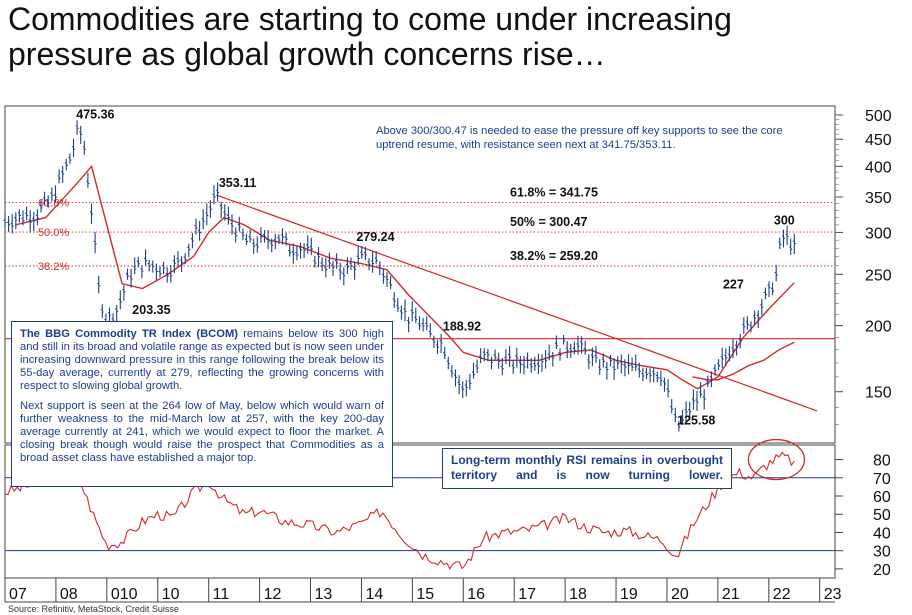 The image size is (912, 615). Describe the element at coordinates (238, 183) in the screenshot. I see `level-label: 353.11` at that location.